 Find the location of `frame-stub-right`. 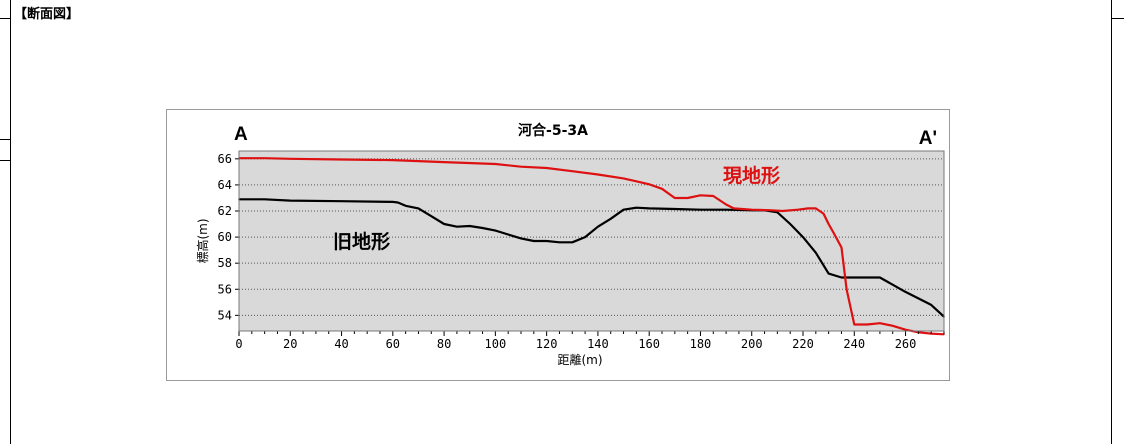

frame-stub-right is located at coordinates (1118, 18).